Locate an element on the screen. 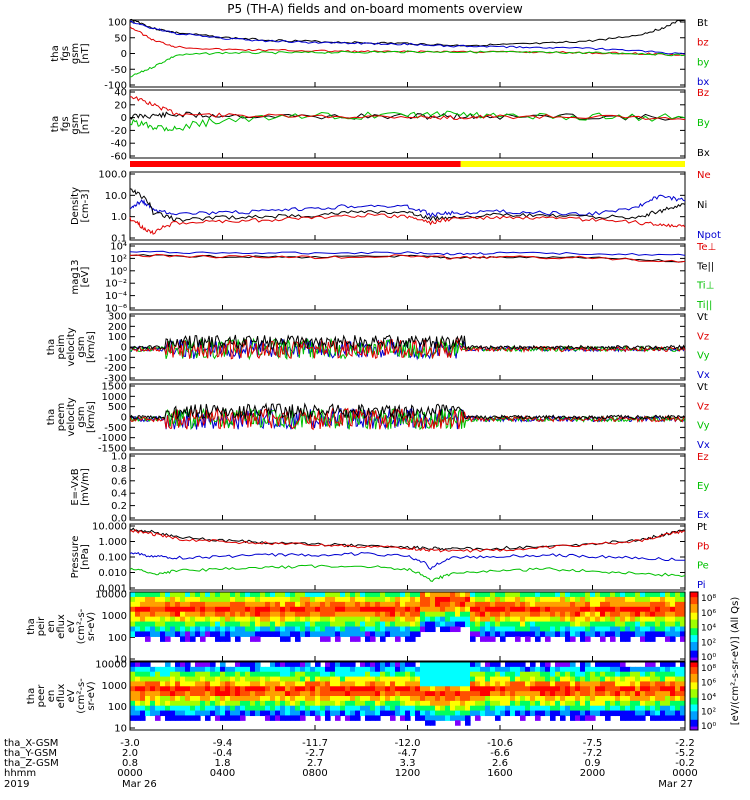 The height and width of the screenshot is (800, 750). colorbar-tick-label: 10⁸ is located at coordinates (708, 669).